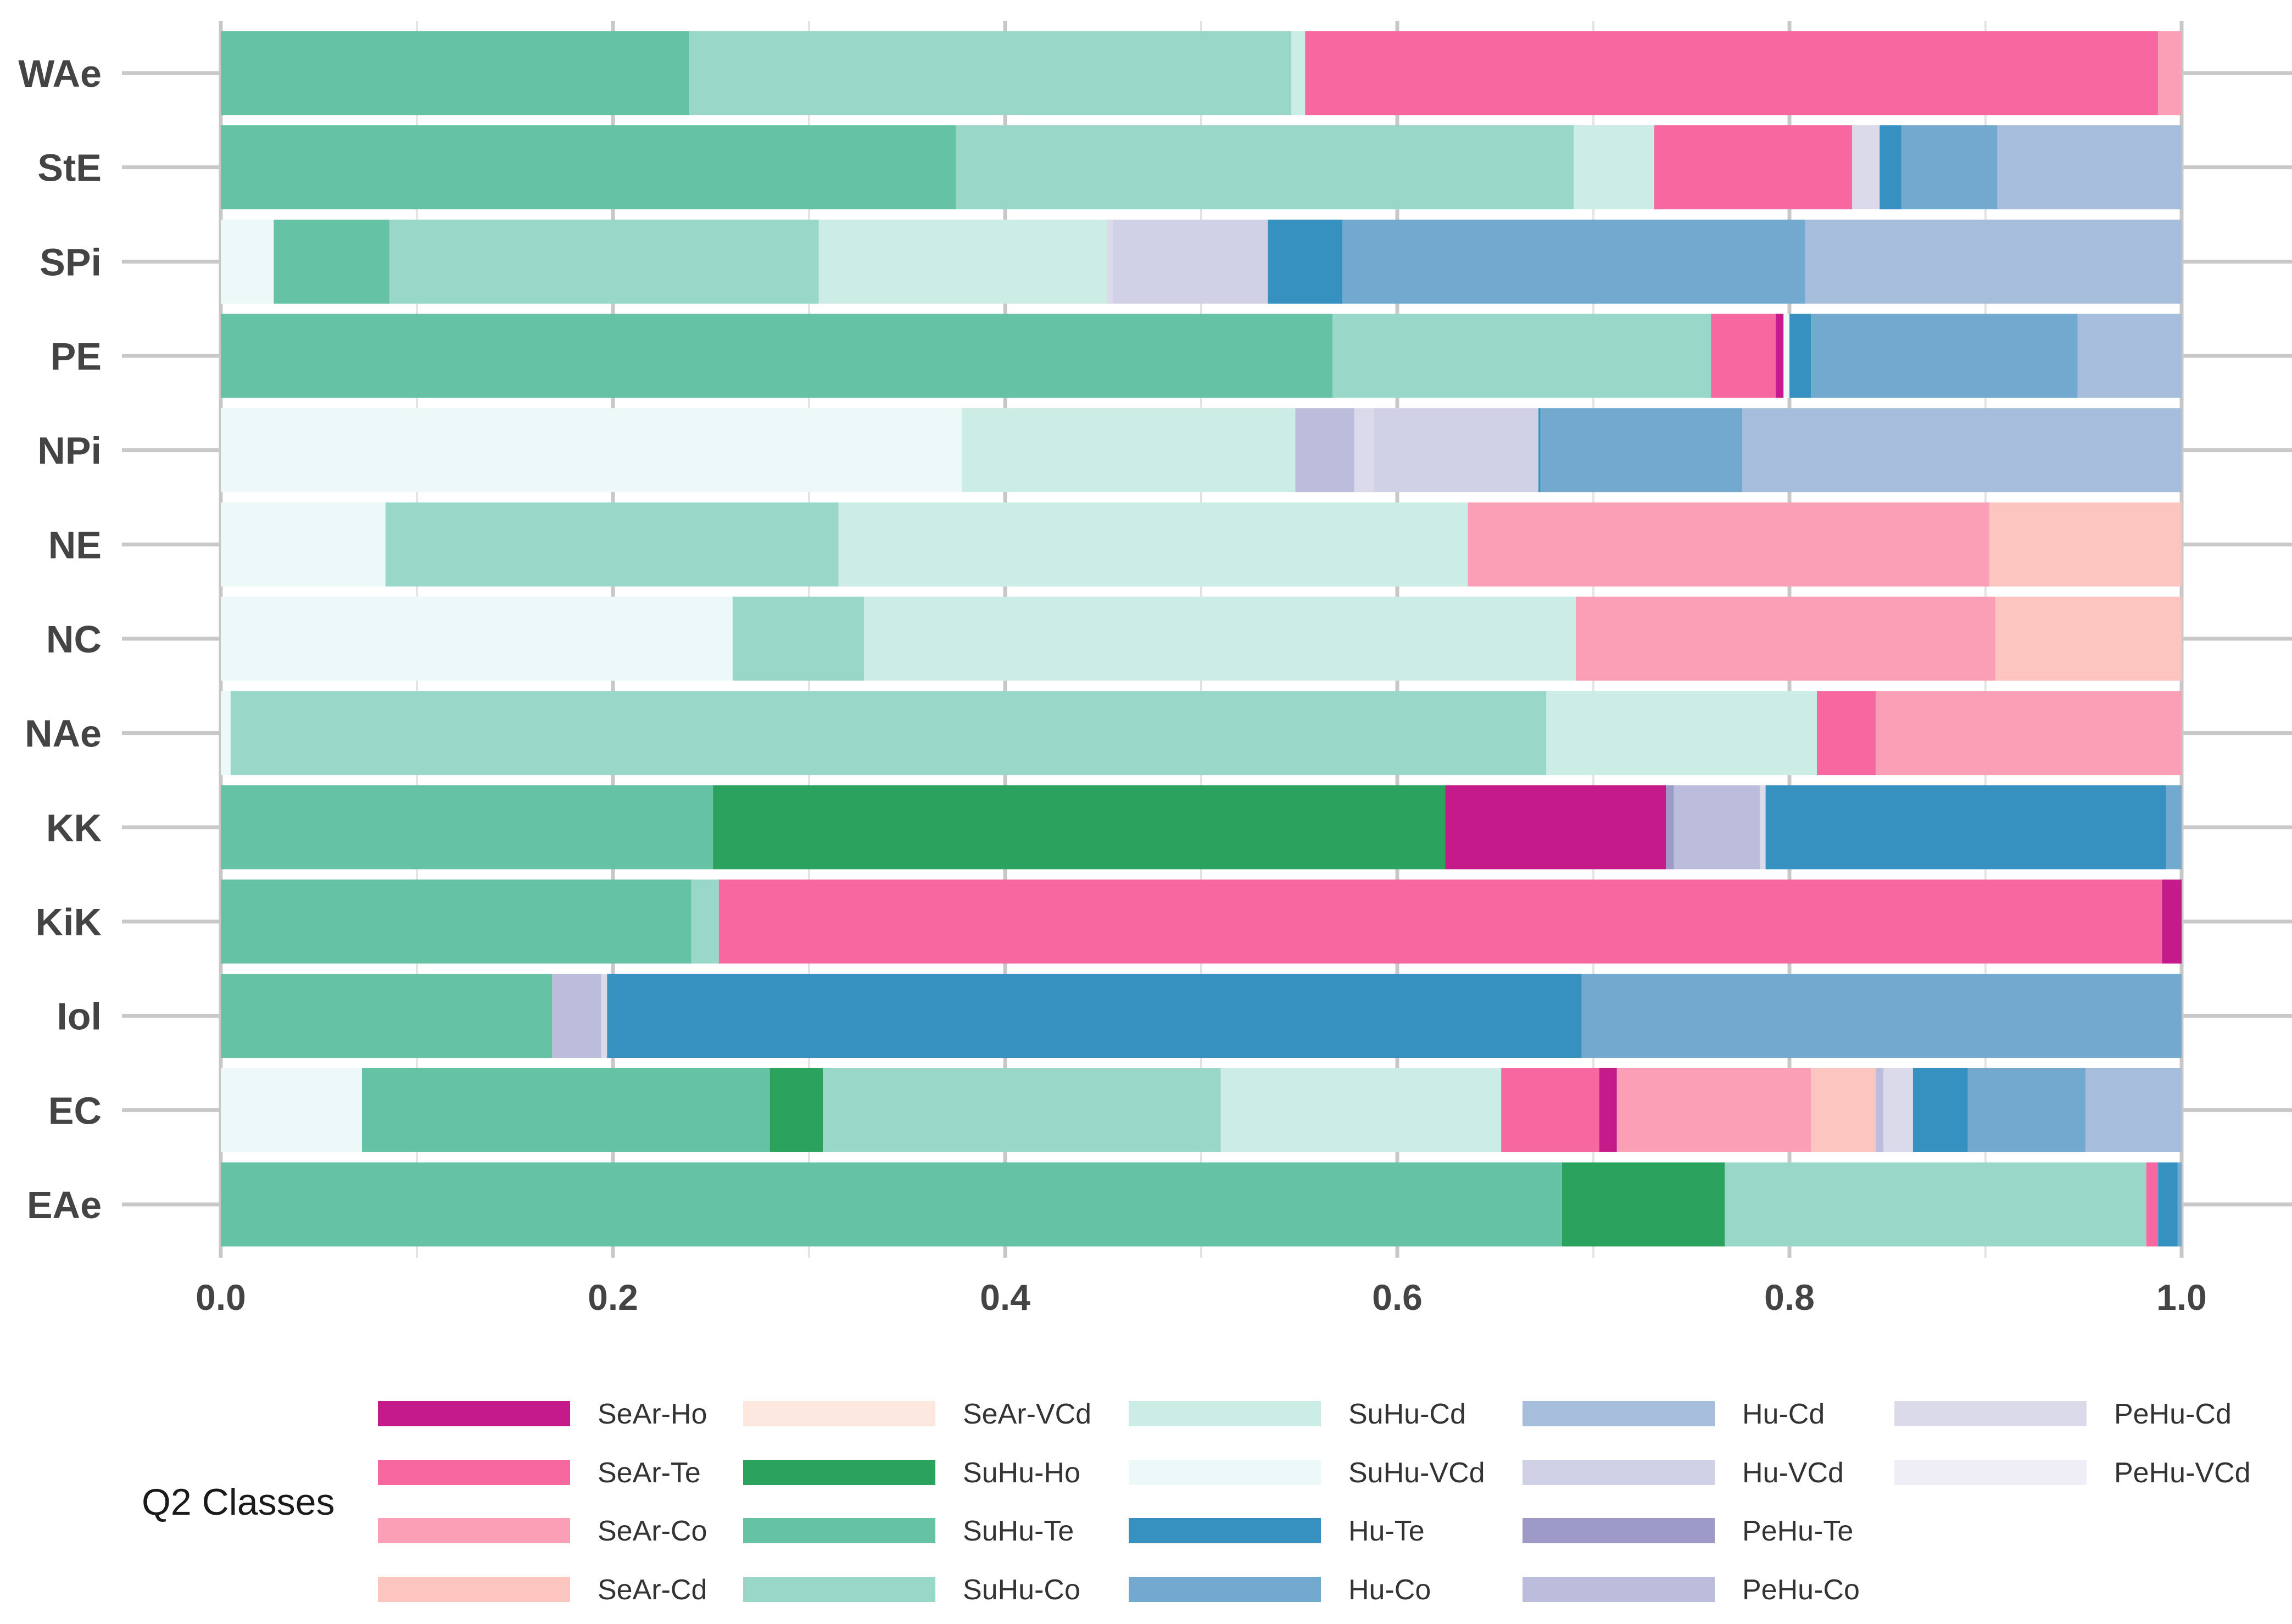  What do you see at coordinates (1398, 1297) in the screenshot?
I see `x-tick-label: 0.6` at bounding box center [1398, 1297].